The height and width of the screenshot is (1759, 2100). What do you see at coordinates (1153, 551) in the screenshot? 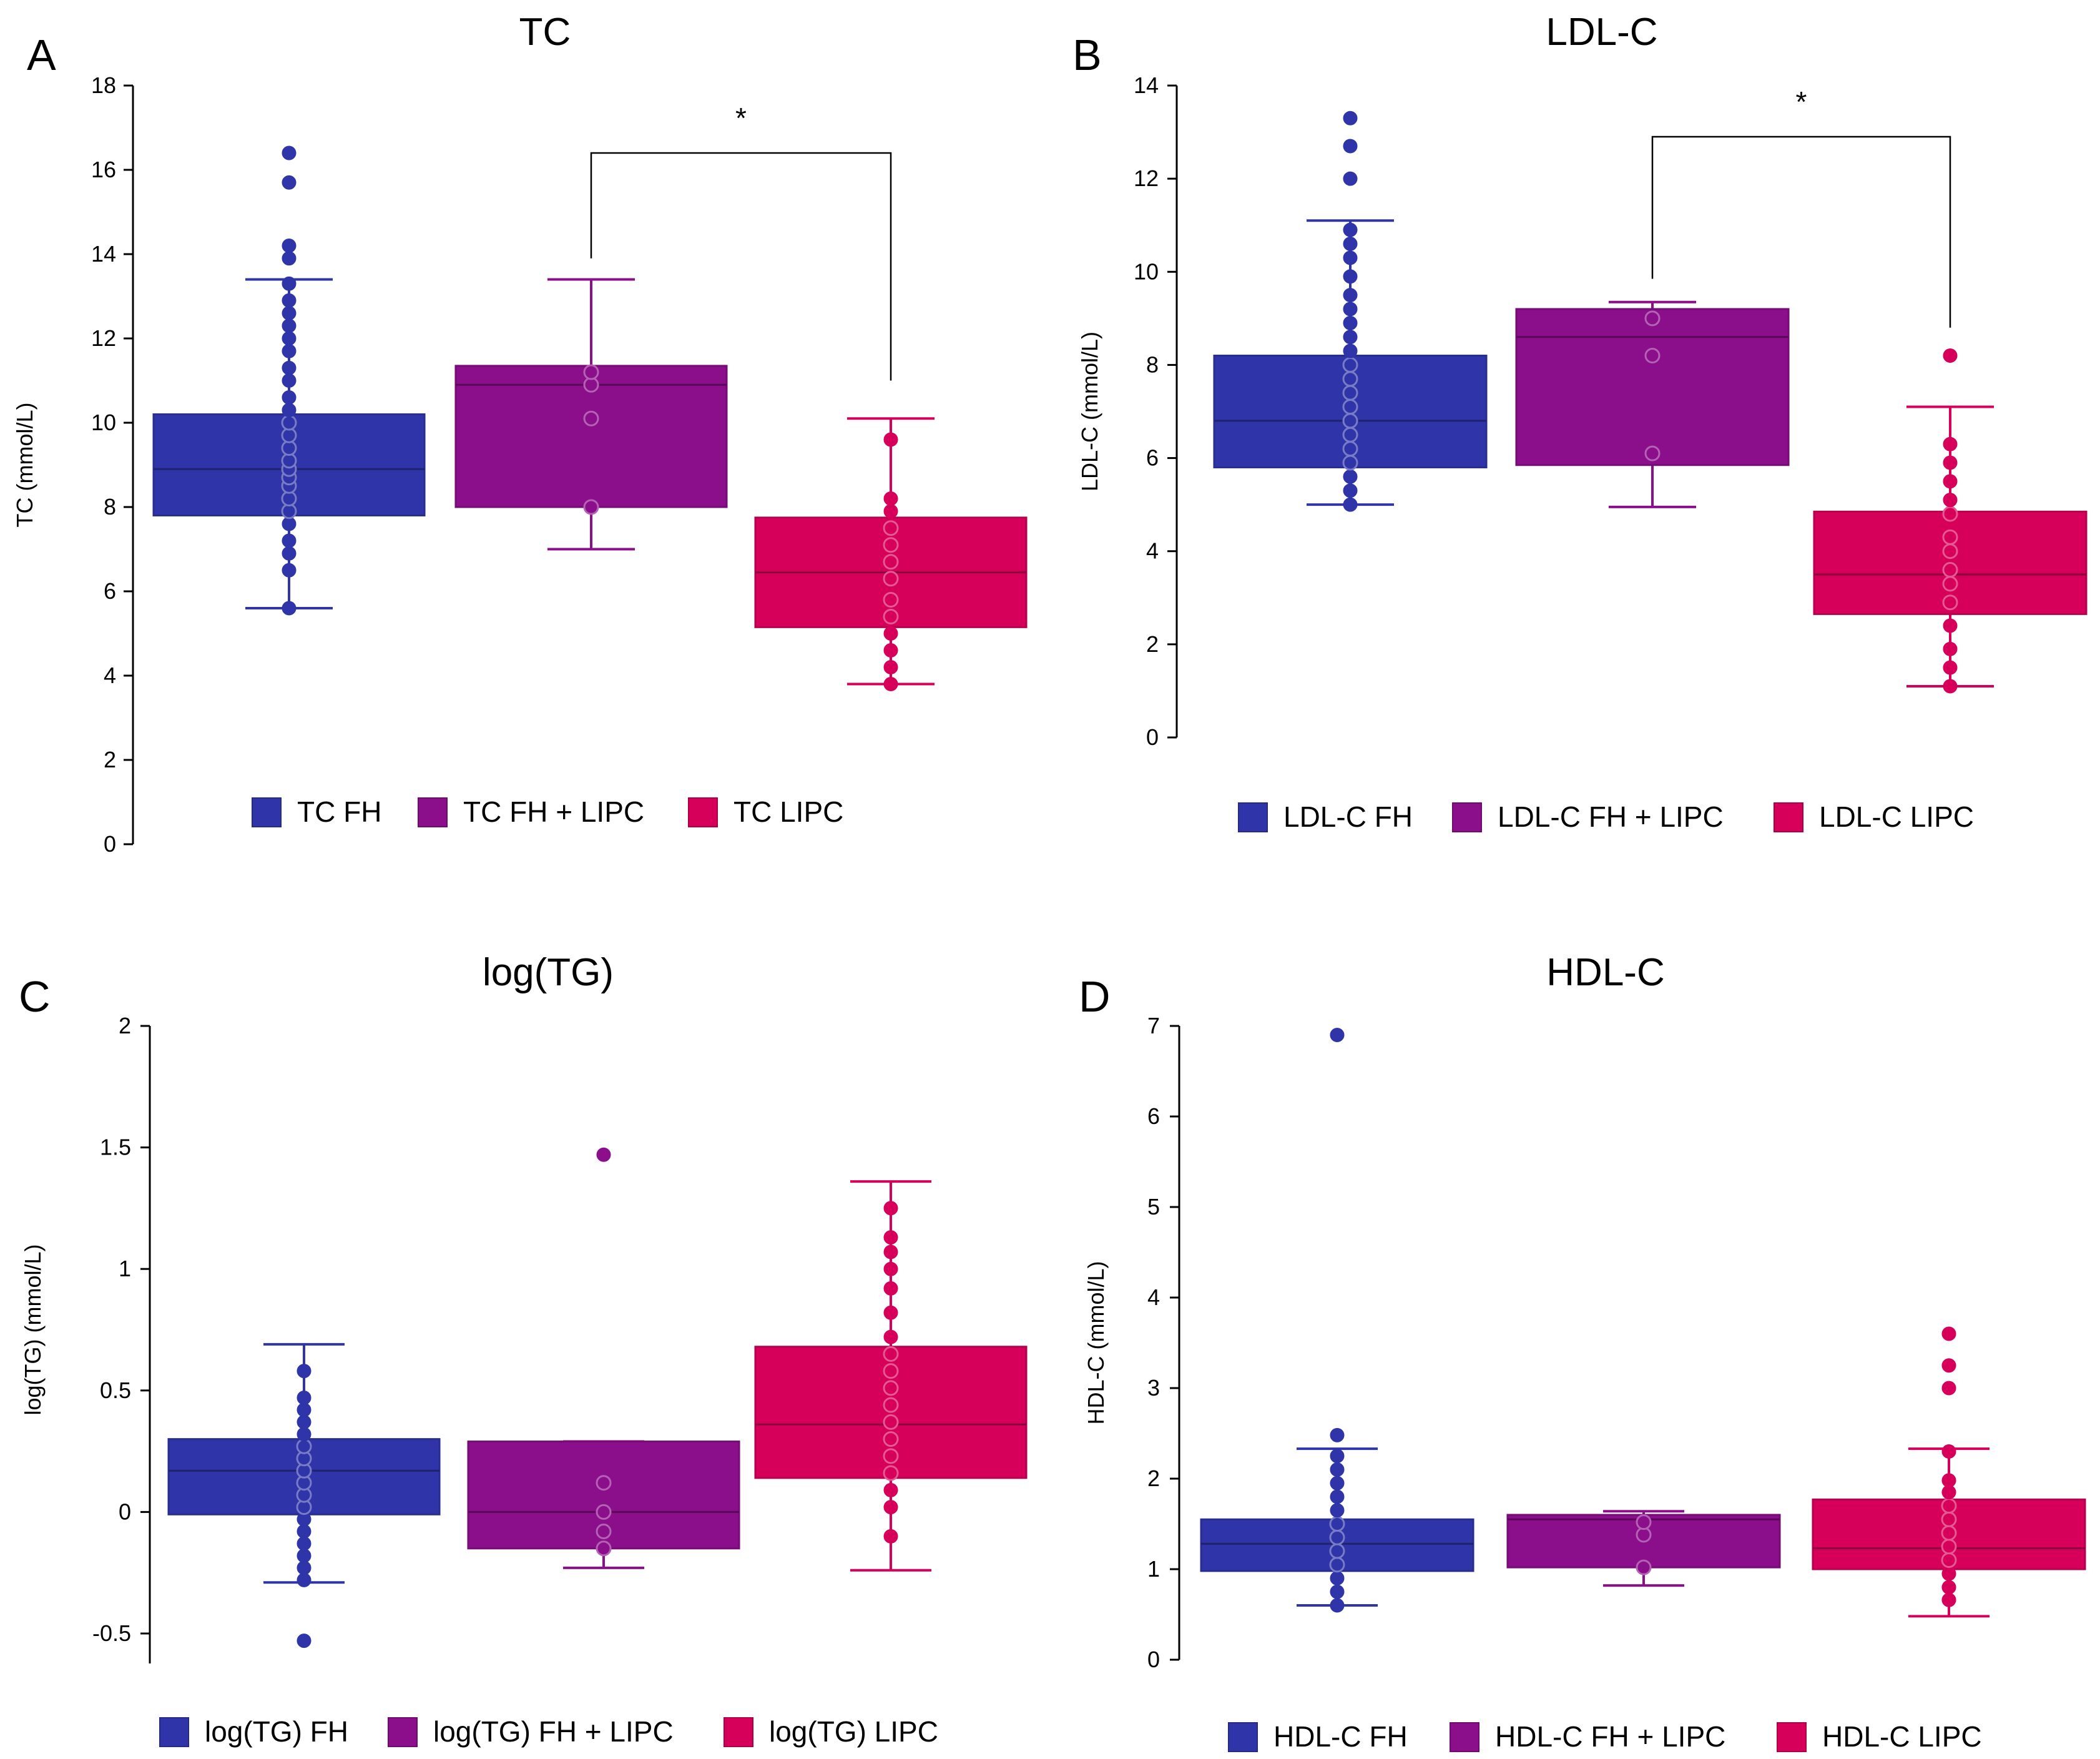
I see `y-tick-label: 4` at bounding box center [1153, 551].